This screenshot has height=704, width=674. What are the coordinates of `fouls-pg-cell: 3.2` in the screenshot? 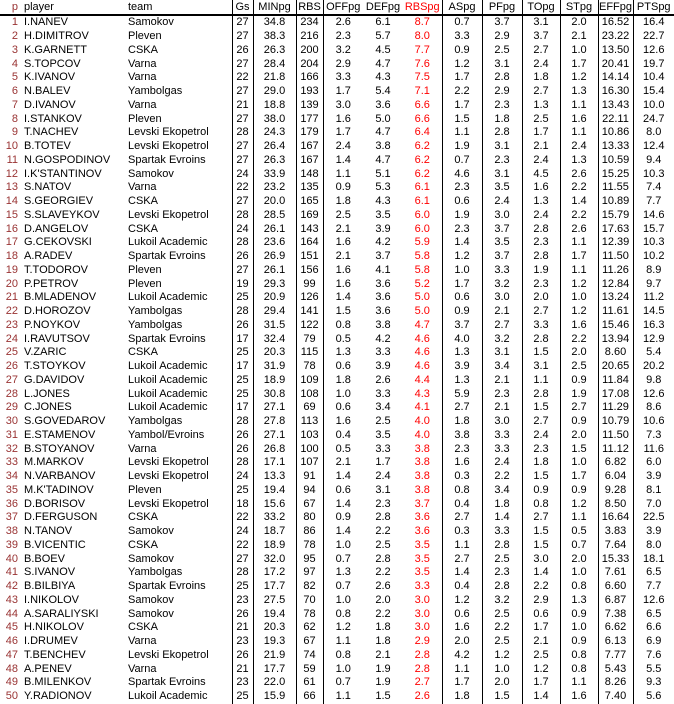 It's located at (502, 339).